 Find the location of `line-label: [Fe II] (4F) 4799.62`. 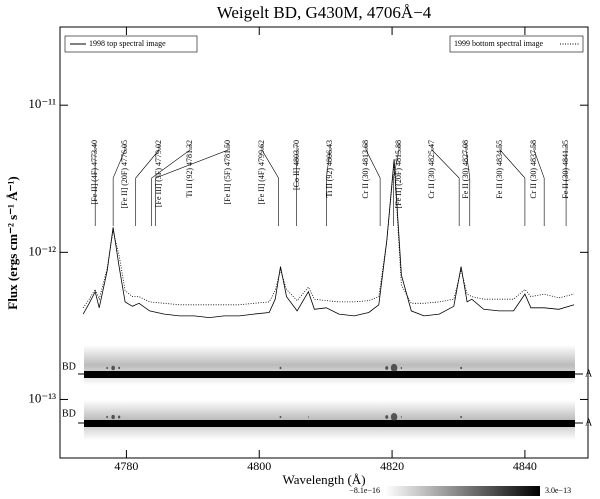

line-label: [Fe II] (4F) 4799.62 is located at coordinates (261, 172).